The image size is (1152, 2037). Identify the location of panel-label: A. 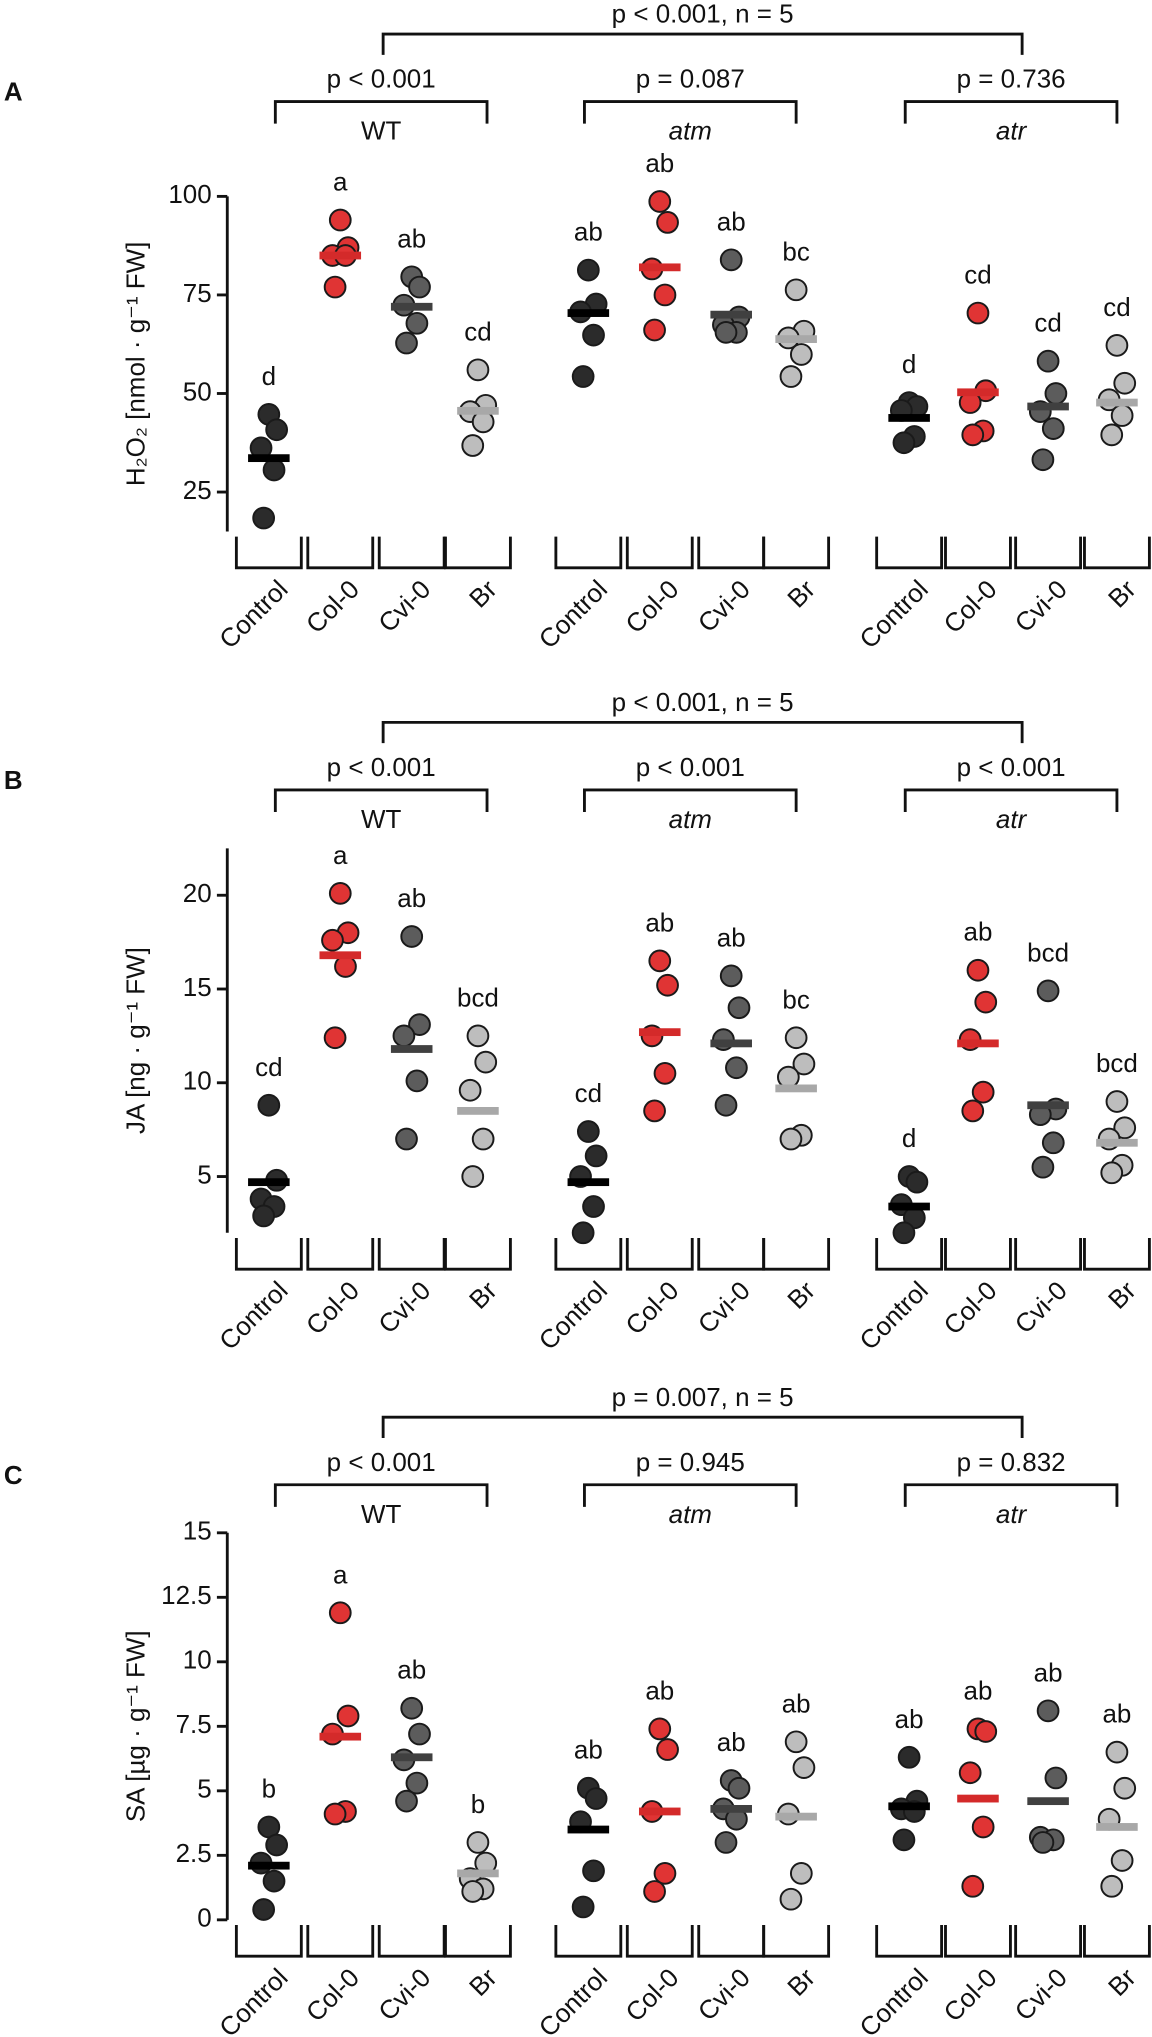
(13, 92).